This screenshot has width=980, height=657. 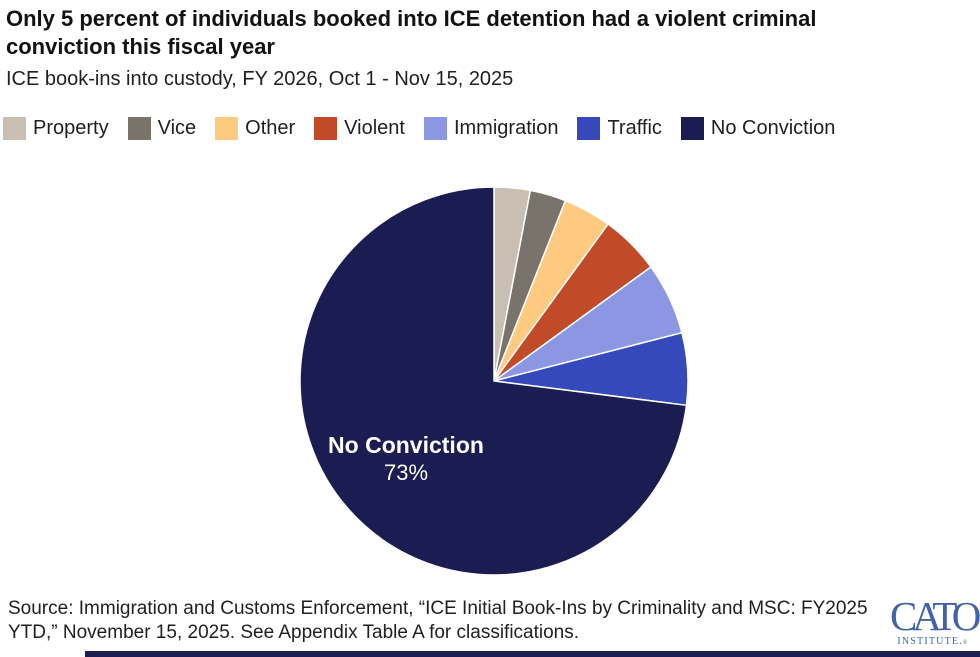 I want to click on legend-label-vice: Vice, so click(x=177, y=128).